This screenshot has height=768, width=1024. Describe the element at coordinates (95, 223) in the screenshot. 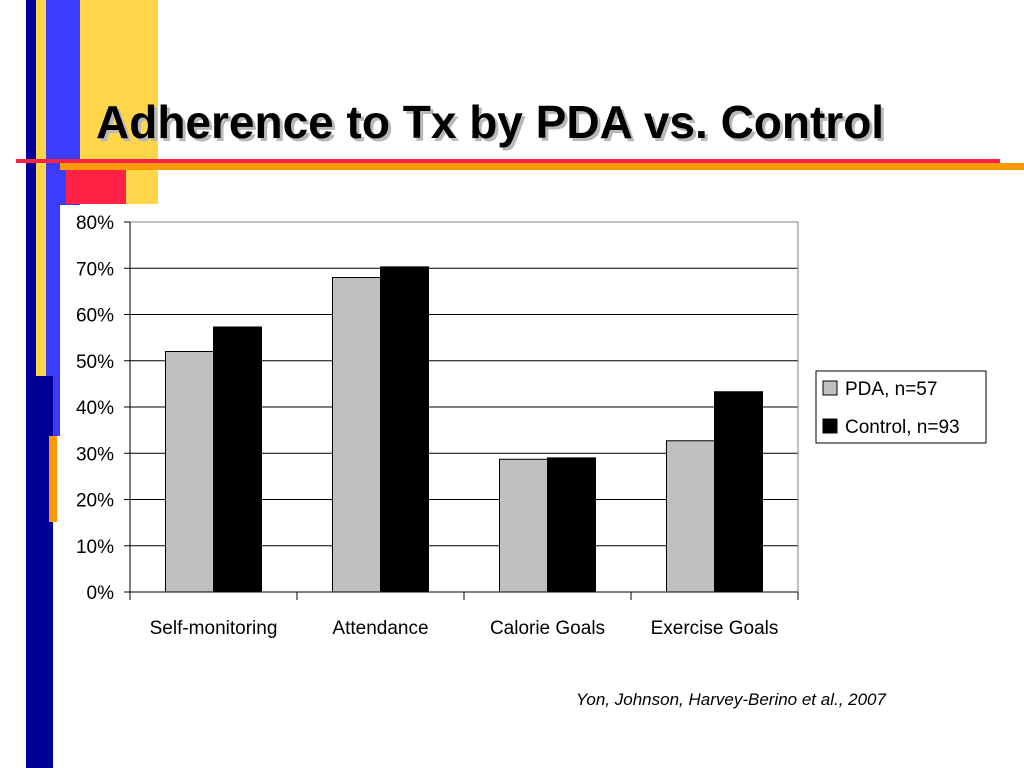

I see `y-tick-label: 80%` at that location.